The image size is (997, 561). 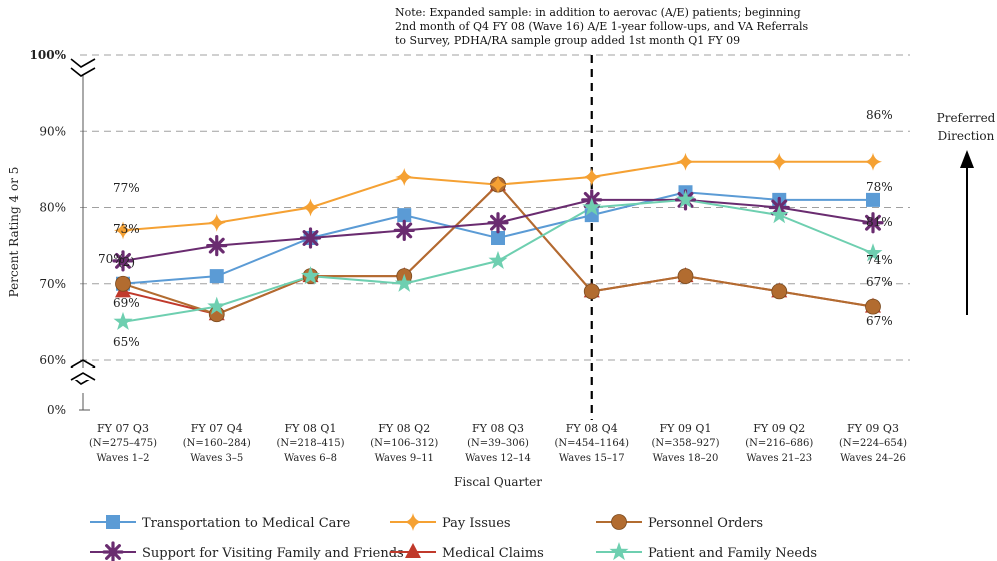 What do you see at coordinates (123, 458) in the screenshot?
I see `x-tick-waves: Waves 1–2` at bounding box center [123, 458].